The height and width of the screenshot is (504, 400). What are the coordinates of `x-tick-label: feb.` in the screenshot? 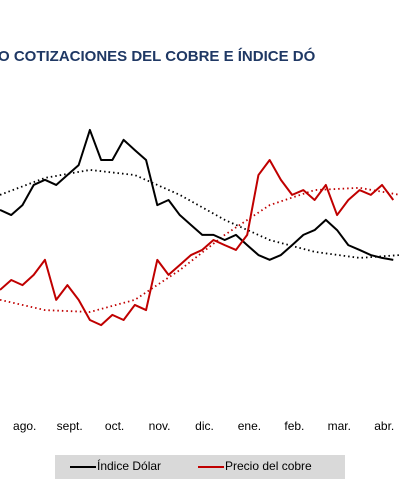 It's located at (294, 426).